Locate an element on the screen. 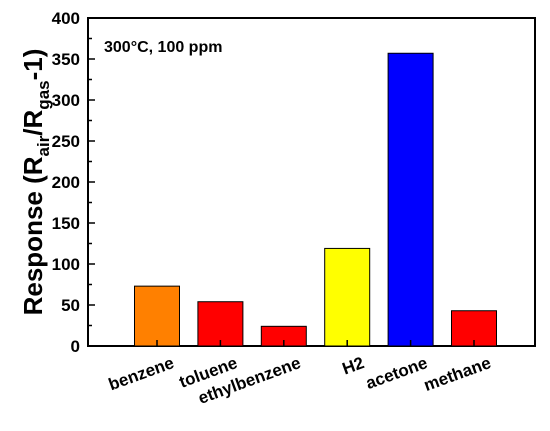  y-axis-label-suffix: -1) is located at coordinates (33, 65).